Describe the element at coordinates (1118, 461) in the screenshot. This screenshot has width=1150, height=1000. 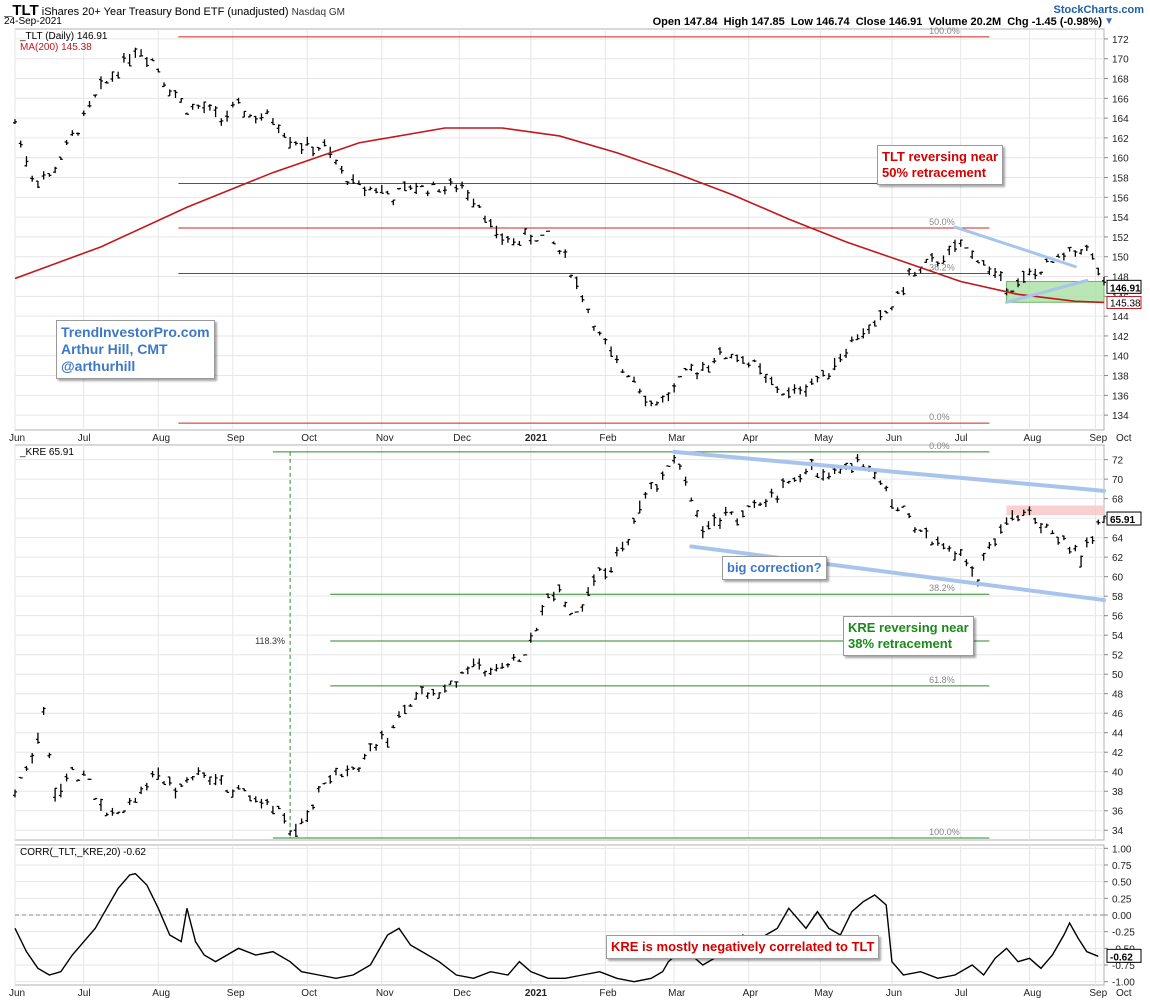
I see `y-tick-label: 72` at that location.